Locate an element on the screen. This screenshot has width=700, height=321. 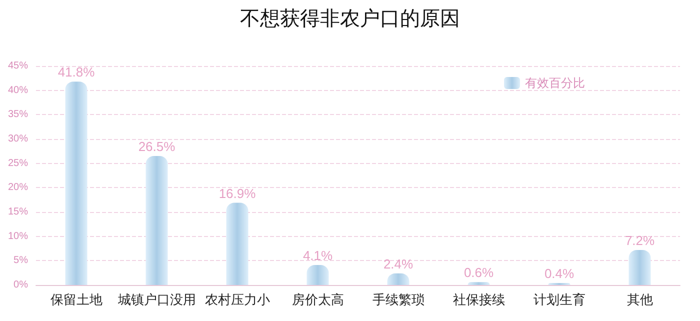
x-tick-label: 城镇户口没用 is located at coordinates (156, 299).